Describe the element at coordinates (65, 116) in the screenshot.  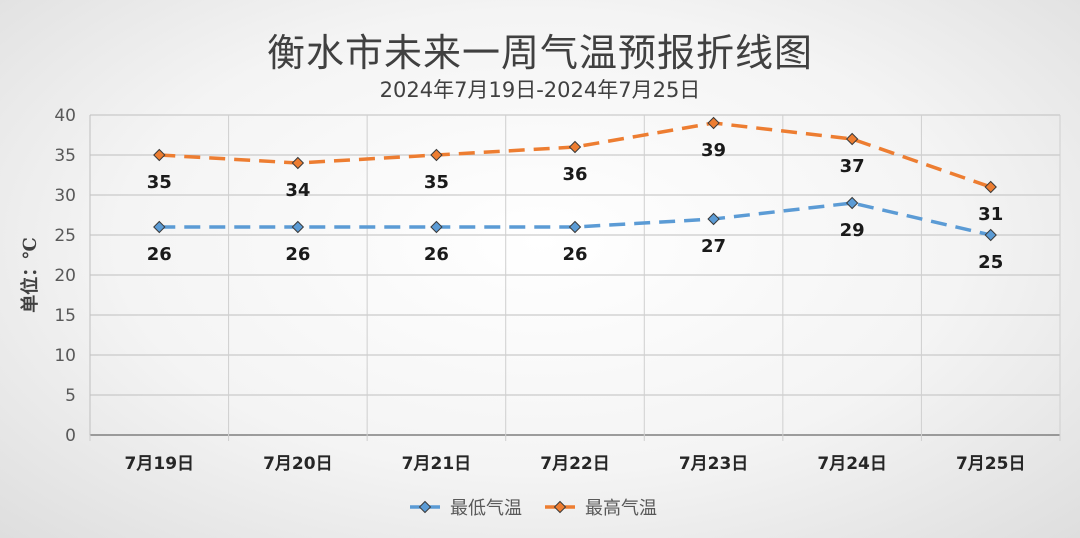
I see `y-tick-label: 40` at that location.